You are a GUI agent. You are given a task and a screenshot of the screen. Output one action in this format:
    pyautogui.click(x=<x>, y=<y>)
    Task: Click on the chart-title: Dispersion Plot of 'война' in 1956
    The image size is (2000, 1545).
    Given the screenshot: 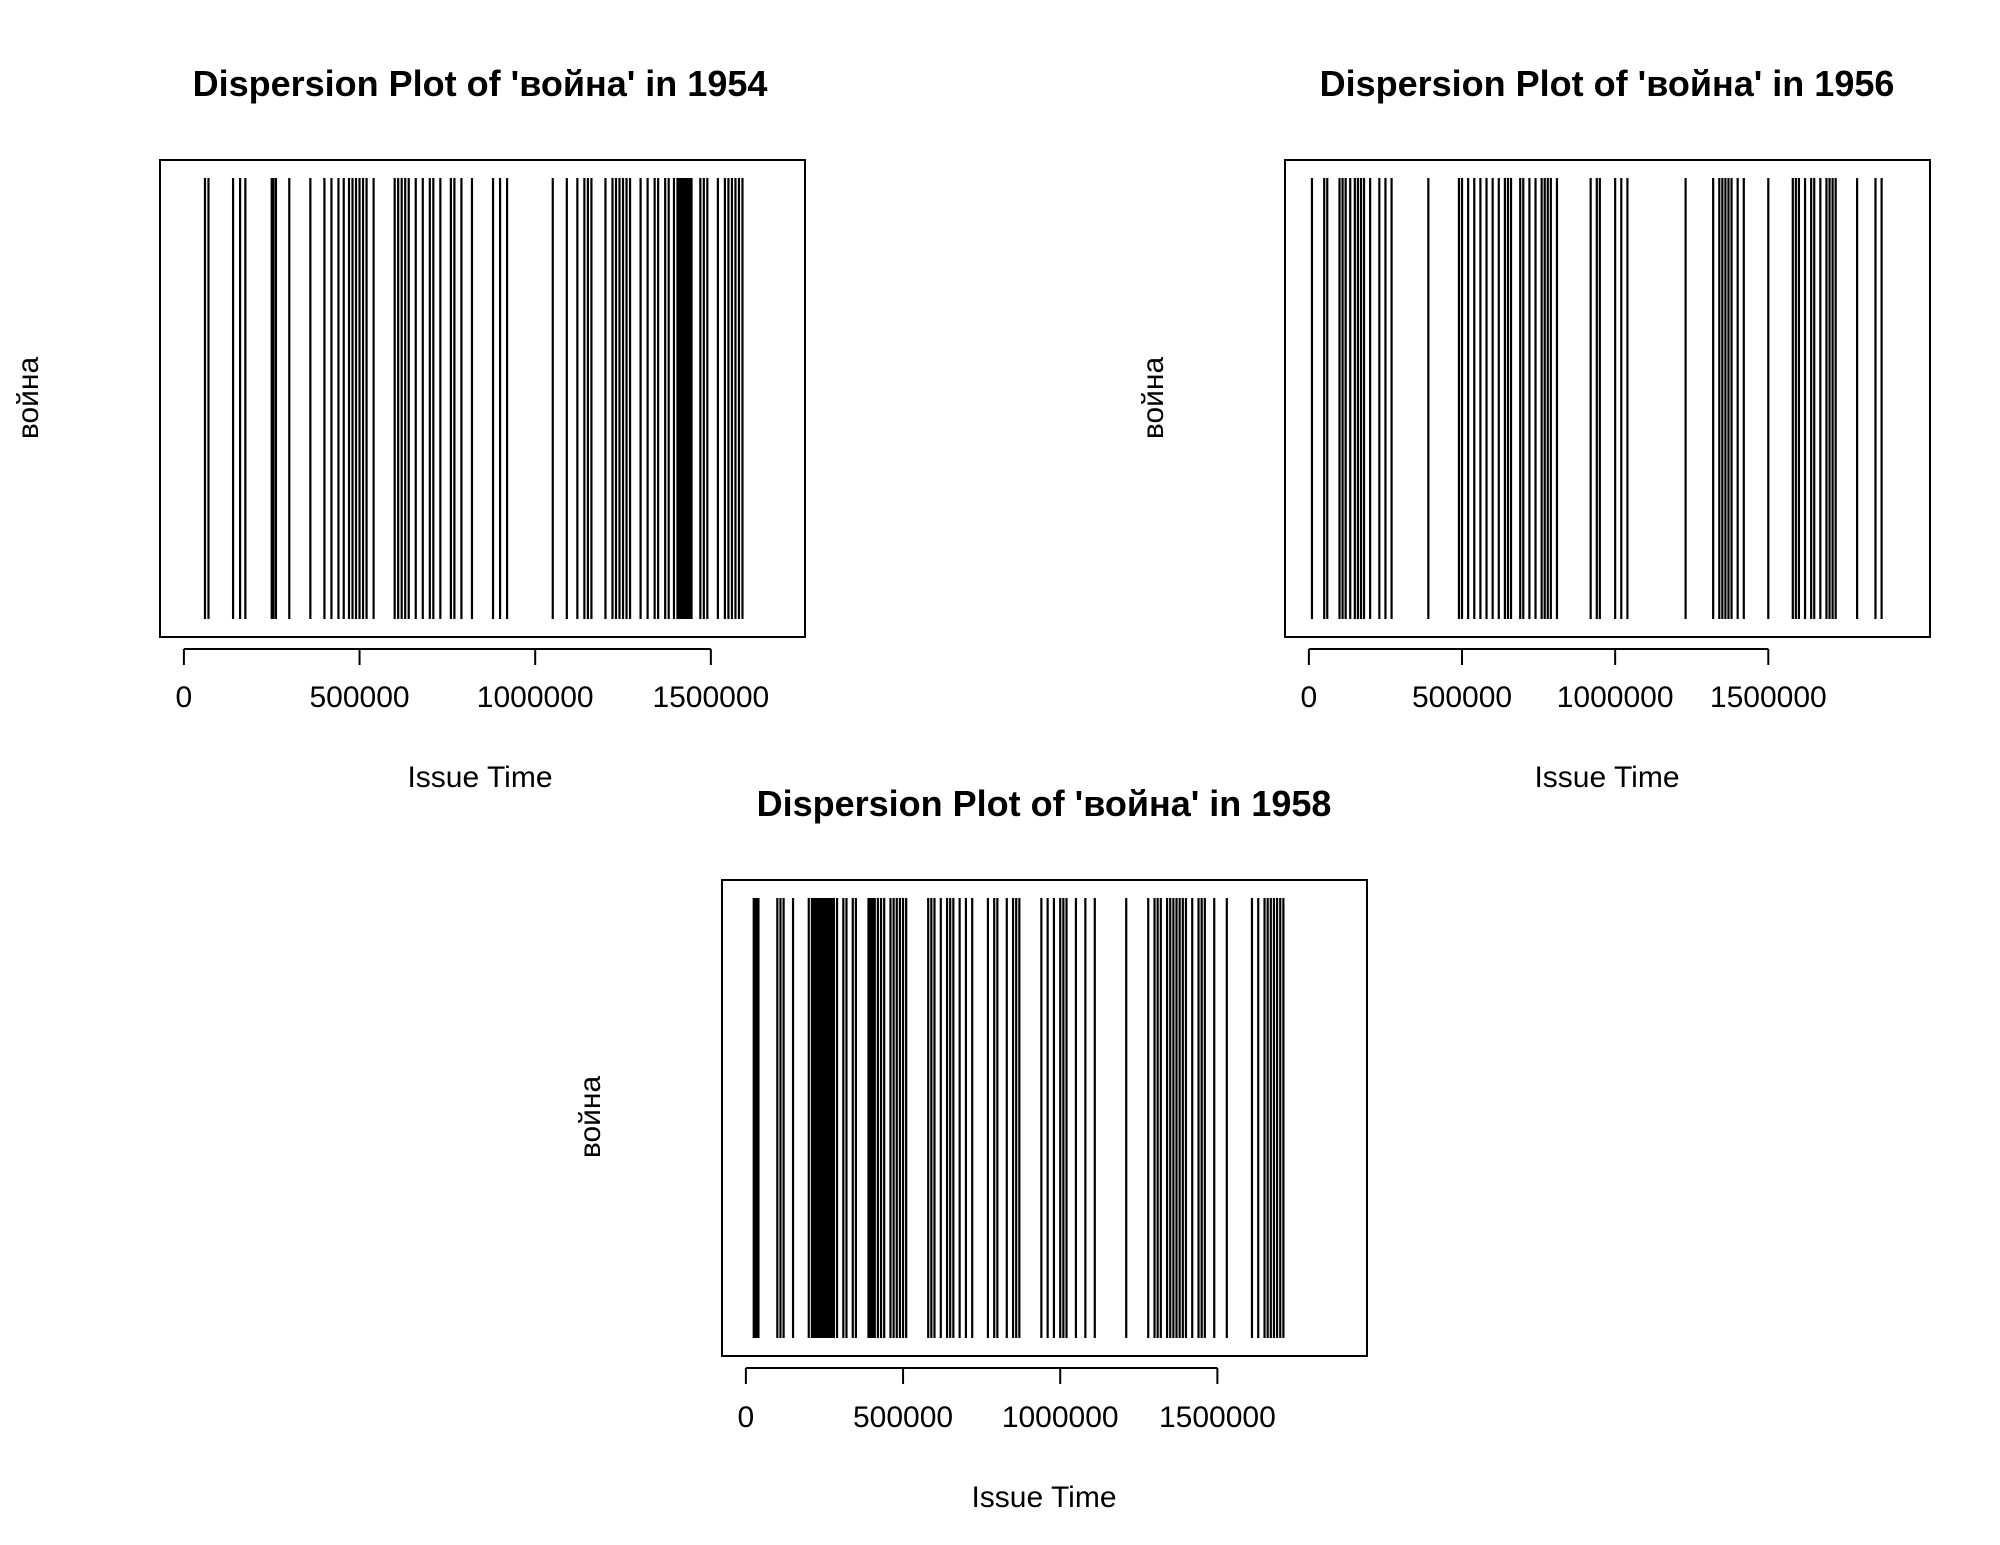 What is the action you would take?
    pyautogui.click(x=1607, y=83)
    